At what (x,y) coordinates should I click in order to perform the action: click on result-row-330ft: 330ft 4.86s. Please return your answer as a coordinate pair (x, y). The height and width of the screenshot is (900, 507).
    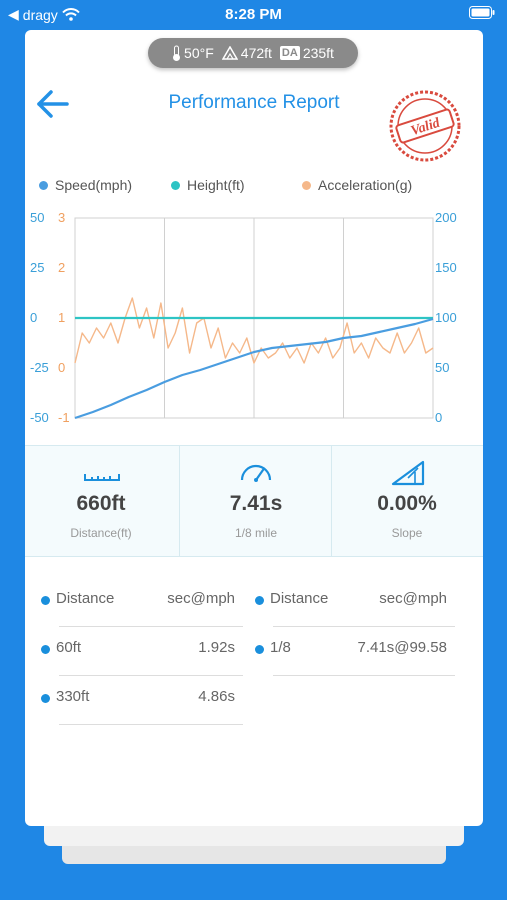
    Looking at the image, I should click on (142, 706).